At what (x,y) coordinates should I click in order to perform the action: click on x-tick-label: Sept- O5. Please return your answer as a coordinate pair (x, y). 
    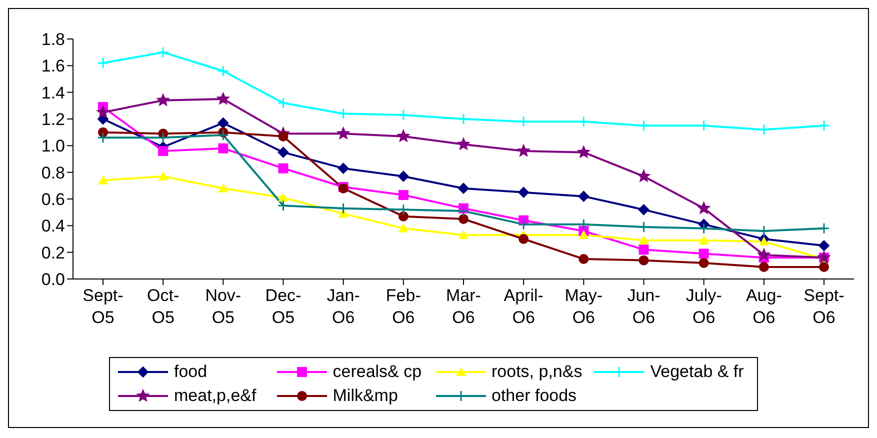
    Looking at the image, I should click on (103, 306).